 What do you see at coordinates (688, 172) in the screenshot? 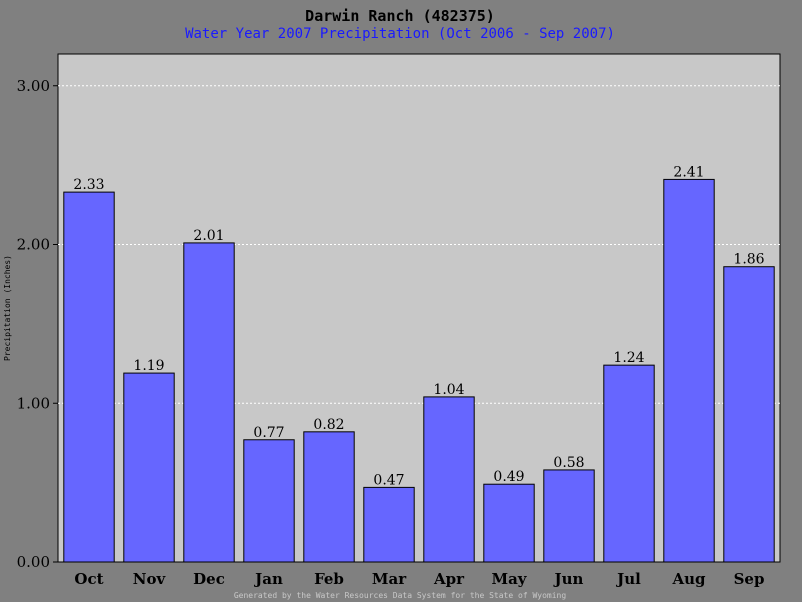
I see `data-label-aug: 2.41` at bounding box center [688, 172].